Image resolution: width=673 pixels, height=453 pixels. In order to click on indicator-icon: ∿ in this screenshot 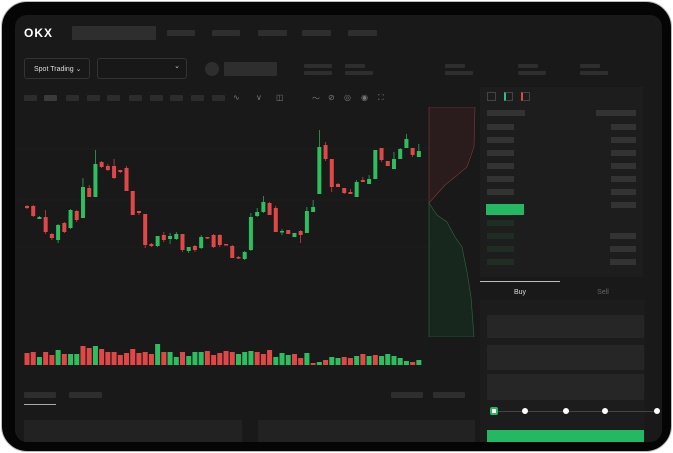, I will do `click(236, 97)`.